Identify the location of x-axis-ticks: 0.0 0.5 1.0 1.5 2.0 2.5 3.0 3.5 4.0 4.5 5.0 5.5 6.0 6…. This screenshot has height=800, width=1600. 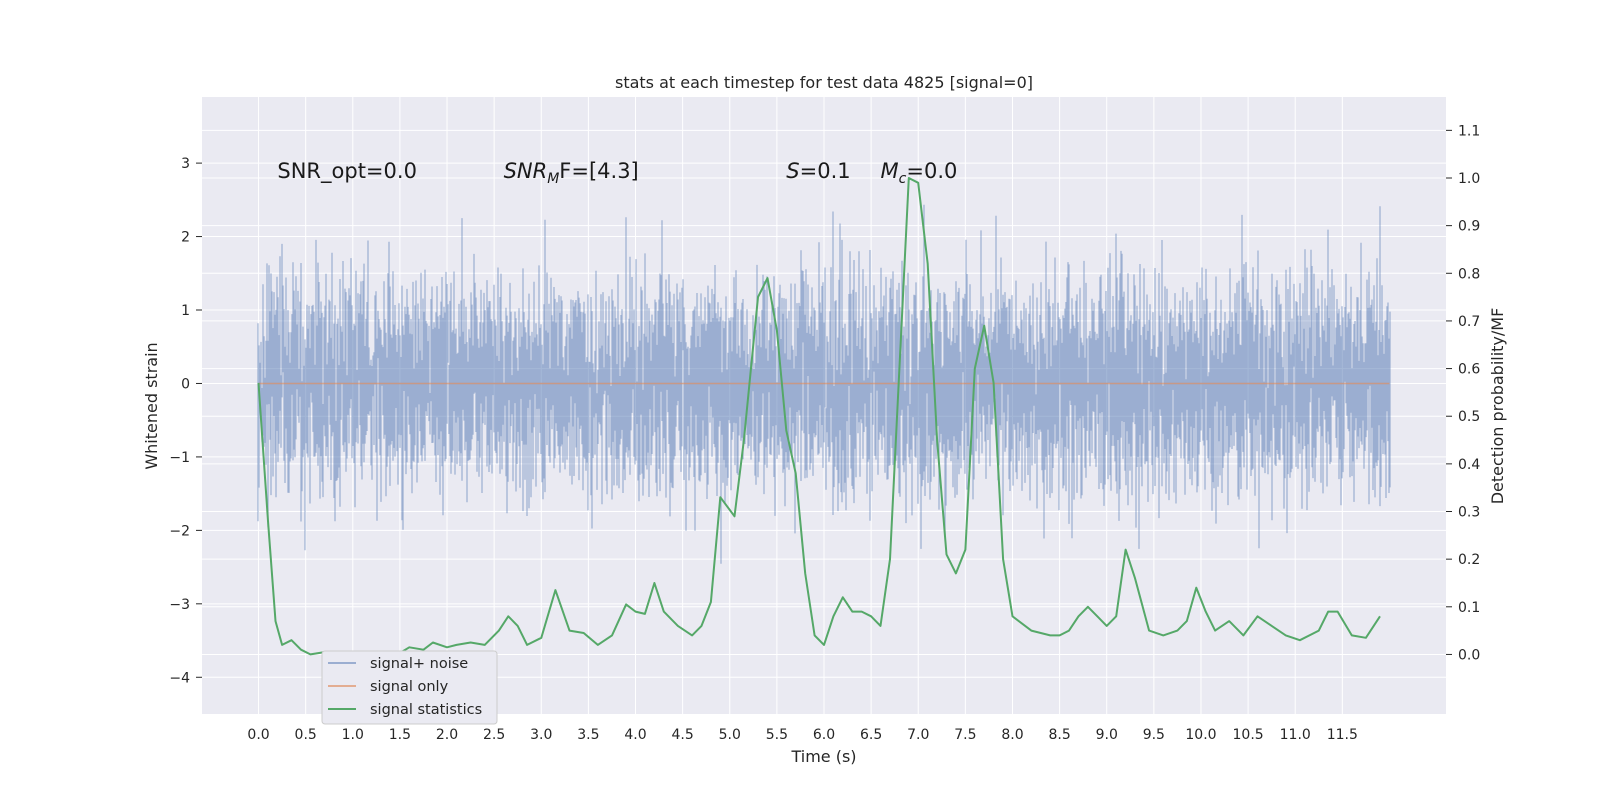
(802, 735).